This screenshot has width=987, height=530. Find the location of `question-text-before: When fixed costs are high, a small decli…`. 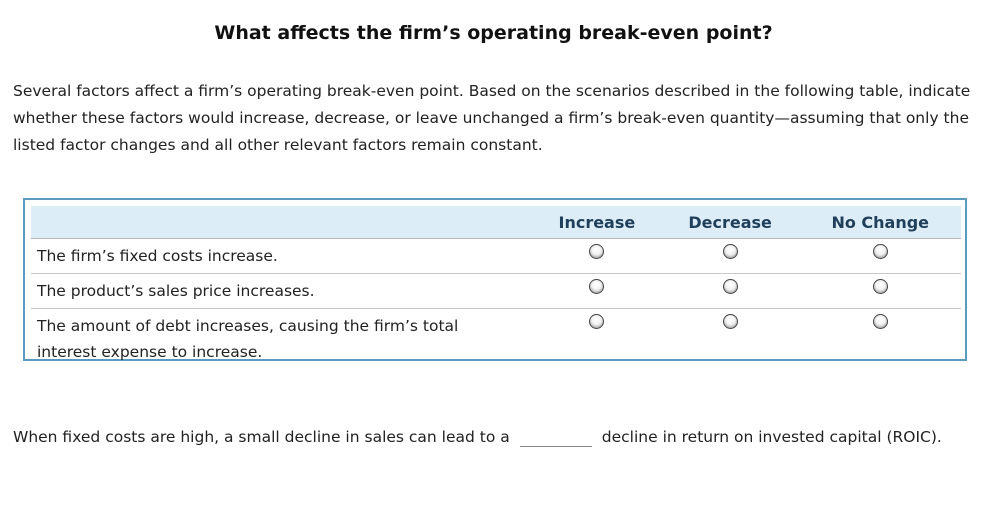

question-text-before: When fixed costs are high, a small decli… is located at coordinates (261, 437).